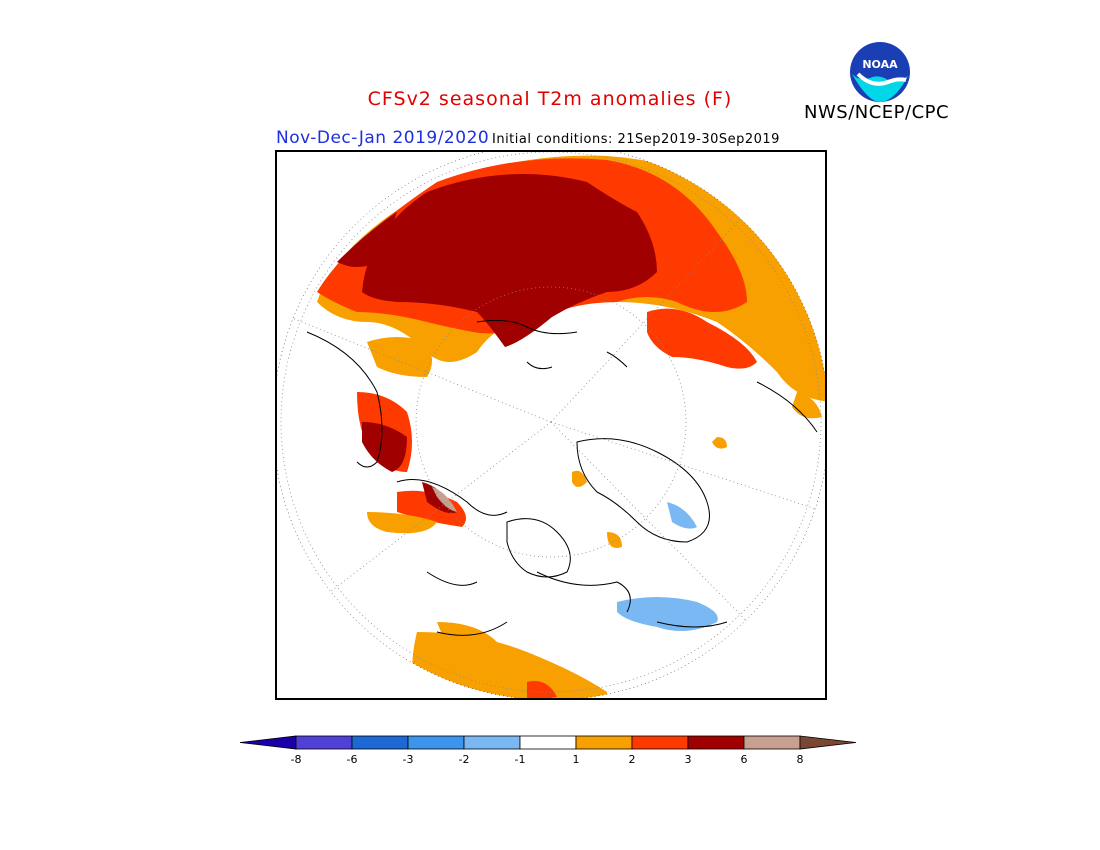  Describe the element at coordinates (383, 138) in the screenshot. I see `forecast-period: Nov-Dec-Jan 2019/2020` at that location.